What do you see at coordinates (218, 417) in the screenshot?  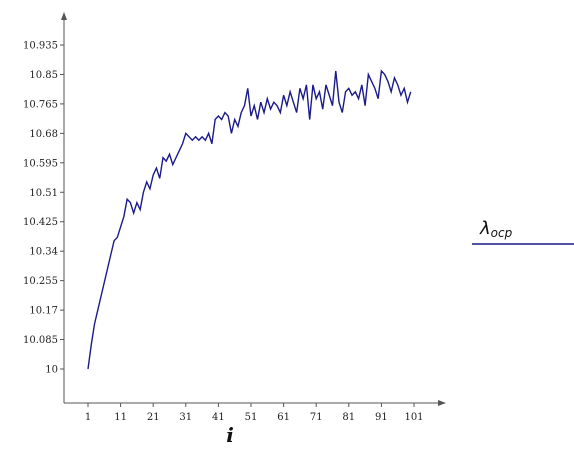 I see `x-tick-label: 41` at bounding box center [218, 417].